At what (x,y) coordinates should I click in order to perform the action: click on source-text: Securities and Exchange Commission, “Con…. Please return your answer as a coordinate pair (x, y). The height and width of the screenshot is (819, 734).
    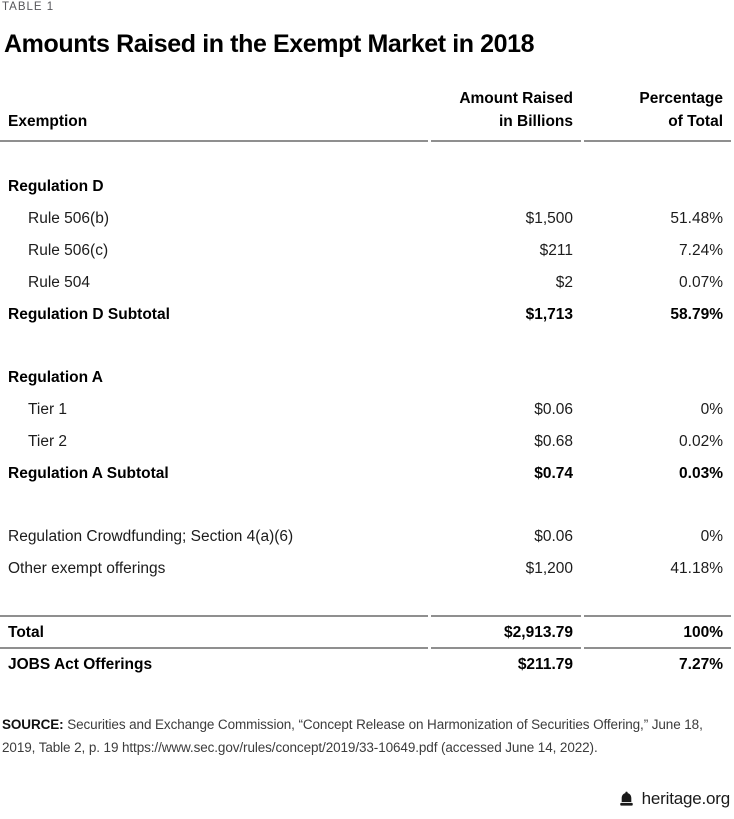
    Looking at the image, I should click on (352, 736).